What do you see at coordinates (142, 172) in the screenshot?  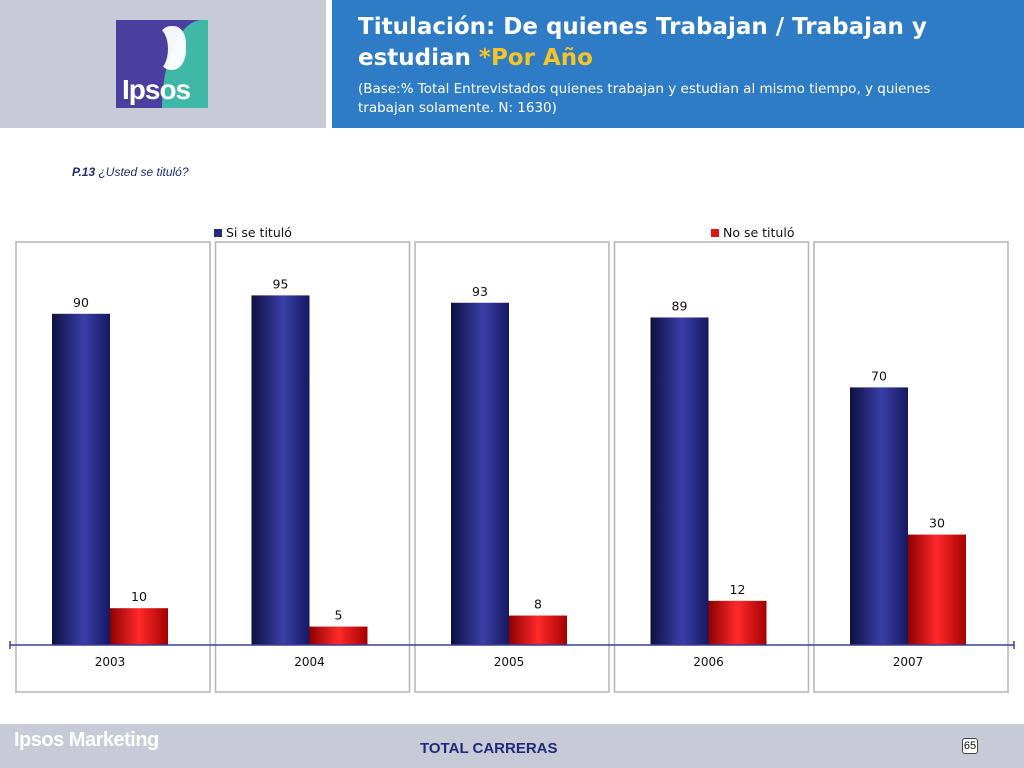 I see `question-text: ¿Usted se tituló?` at bounding box center [142, 172].